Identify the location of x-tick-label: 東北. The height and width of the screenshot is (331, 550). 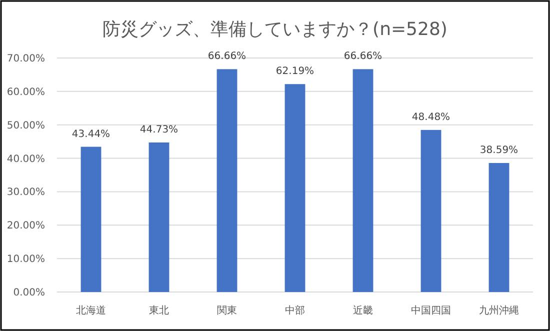
(159, 310).